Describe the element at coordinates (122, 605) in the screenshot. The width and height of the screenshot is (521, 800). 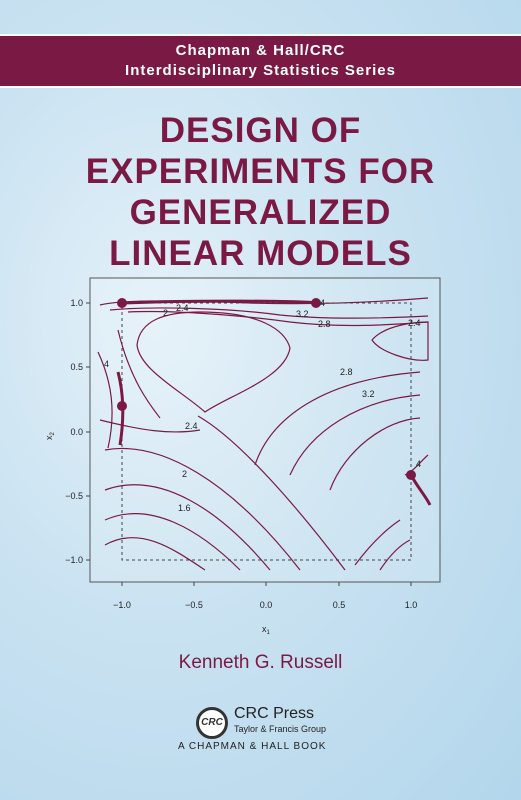
I see `x-tick-label: −1.0` at that location.